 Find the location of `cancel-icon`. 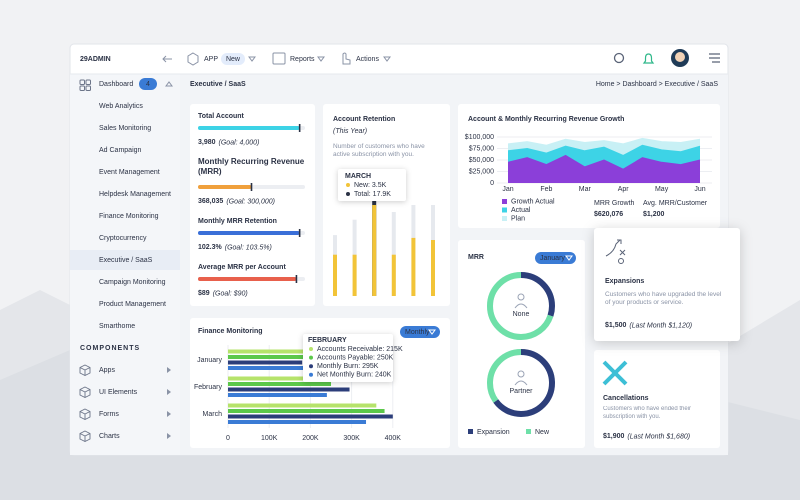

cancel-icon is located at coordinates (615, 373).